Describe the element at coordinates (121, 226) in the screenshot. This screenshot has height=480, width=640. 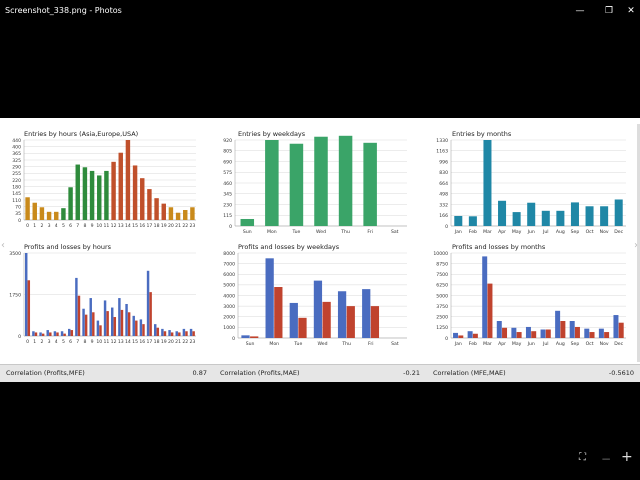
I see `x-tick-label: 13` at that location.